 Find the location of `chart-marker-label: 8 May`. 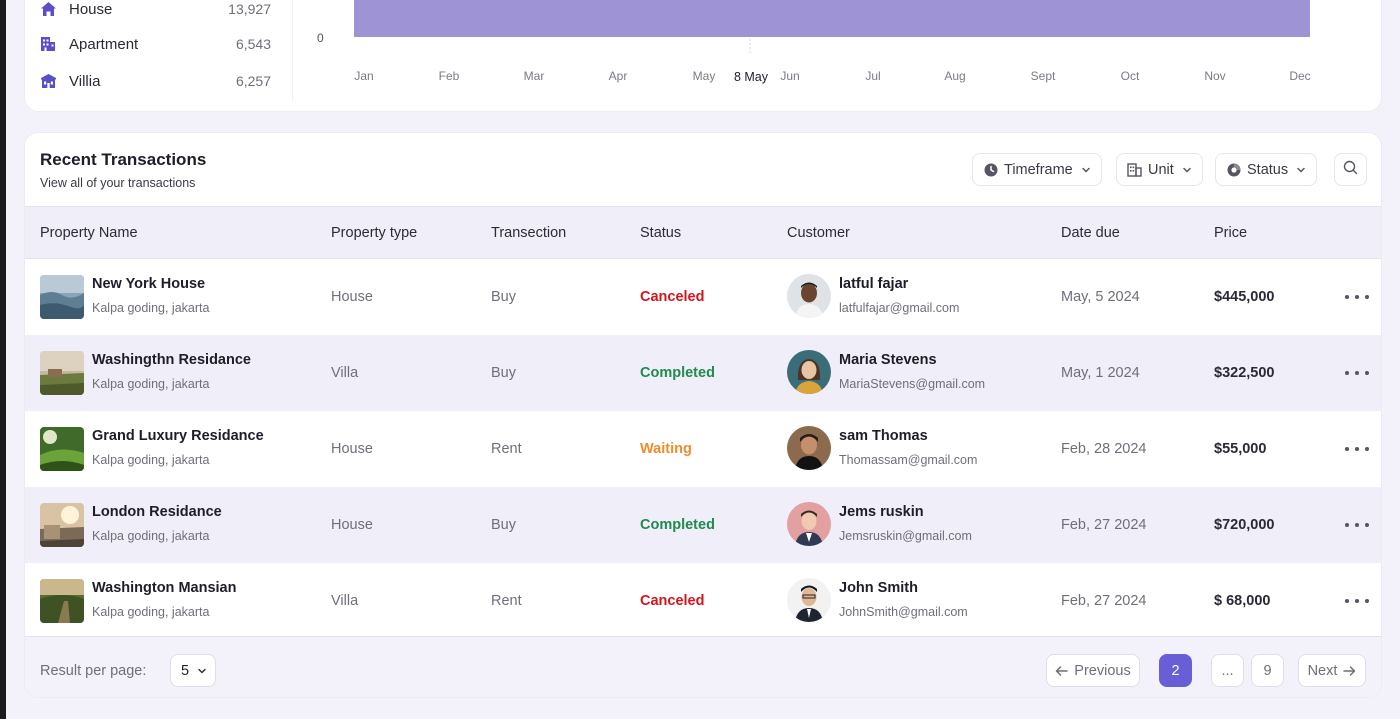

chart-marker-label: 8 May is located at coordinates (751, 77).